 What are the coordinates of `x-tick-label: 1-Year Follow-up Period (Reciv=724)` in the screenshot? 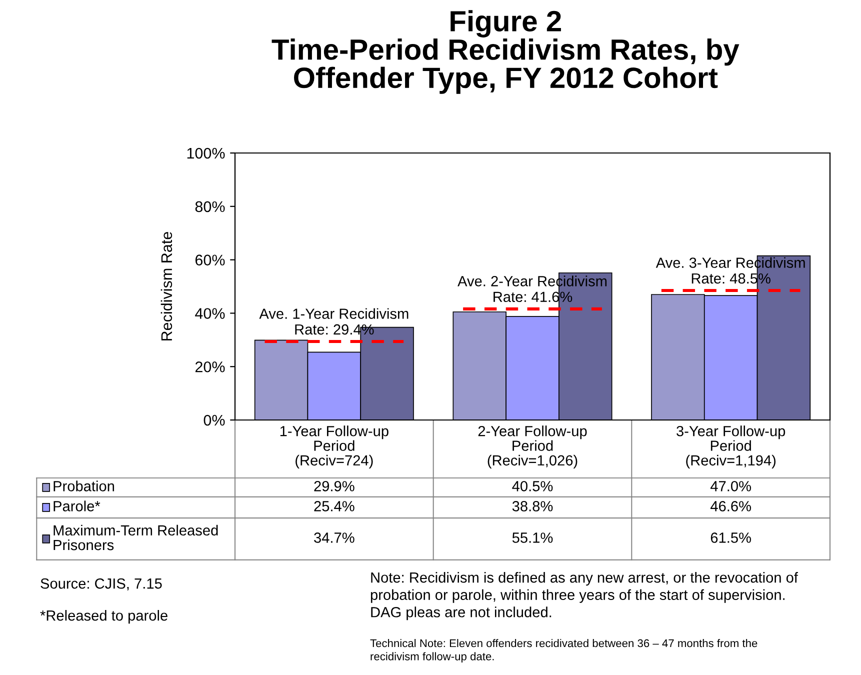 It's located at (334, 447).